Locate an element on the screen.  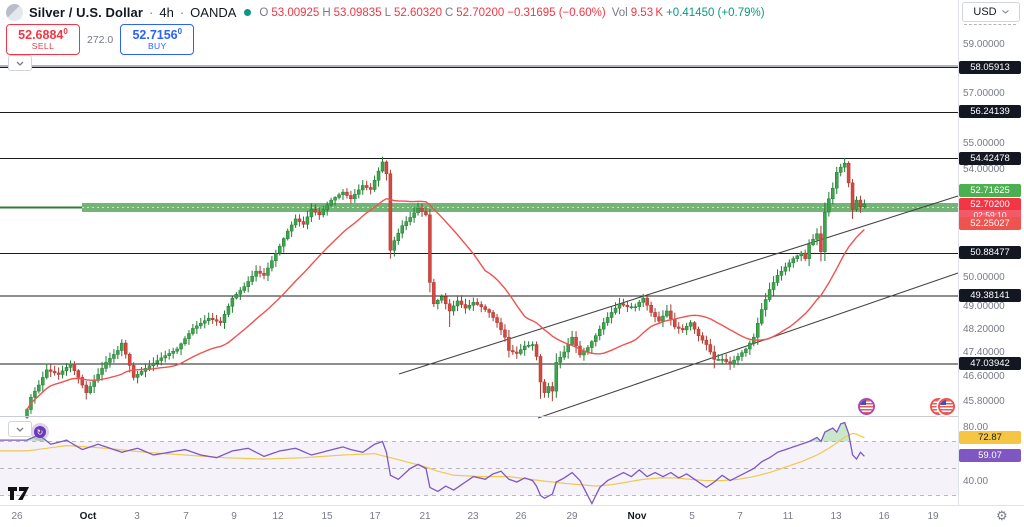
price-tick-label: 59.00000 is located at coordinates (984, 44).